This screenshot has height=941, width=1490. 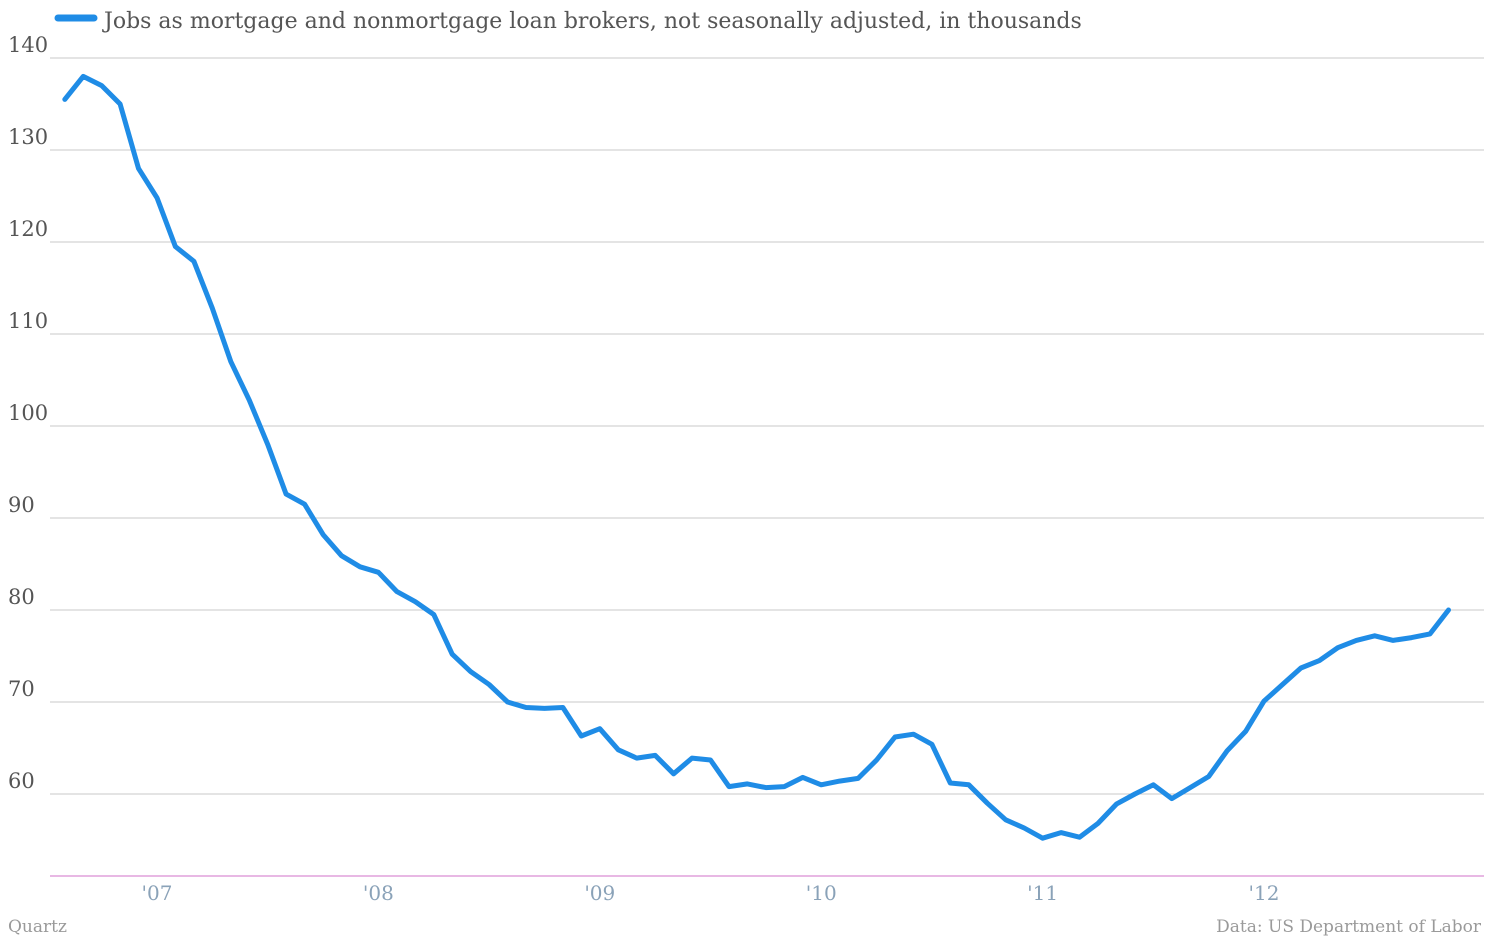 I want to click on x-tick-label: '07, so click(x=157, y=893).